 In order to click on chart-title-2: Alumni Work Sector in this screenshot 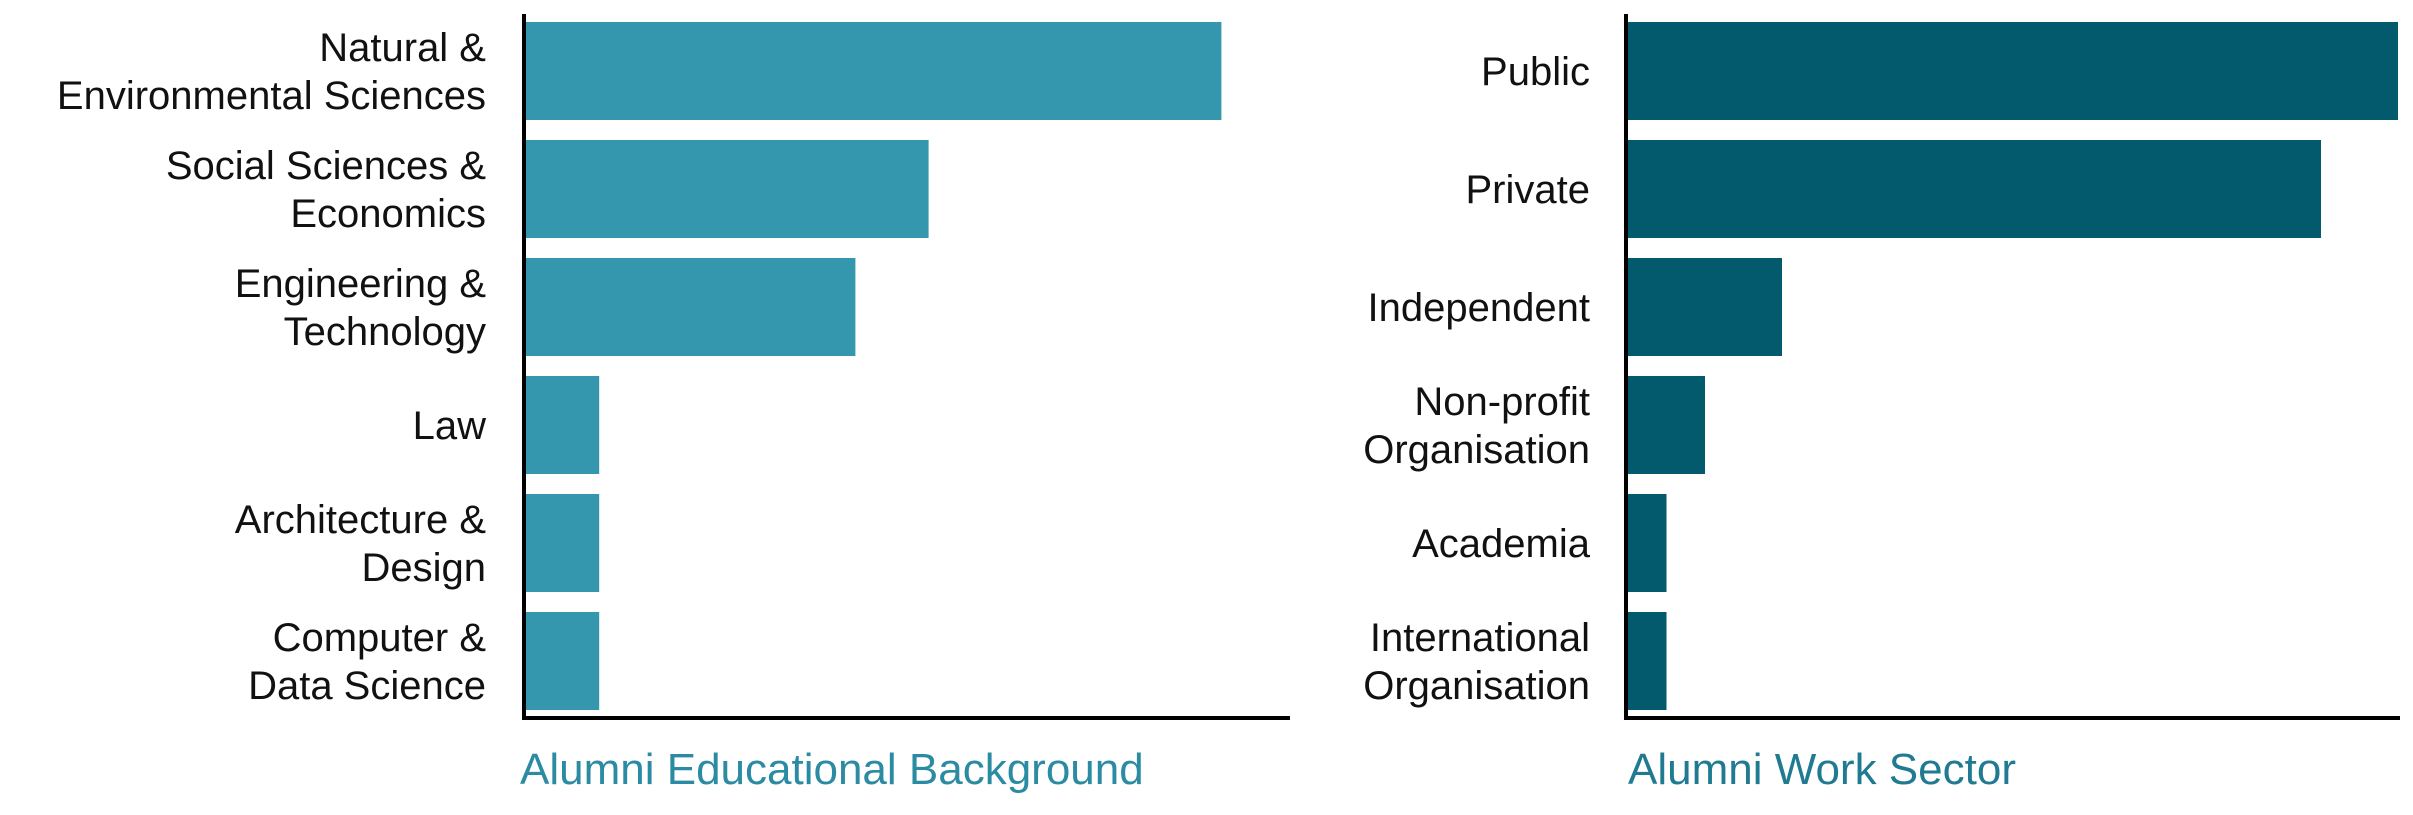, I will do `click(1822, 769)`.